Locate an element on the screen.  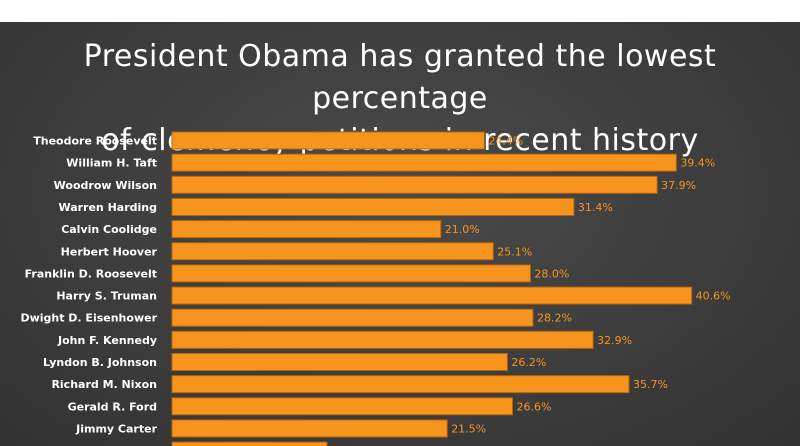
category-label-9: John F. Kennedy is located at coordinates (107, 340).